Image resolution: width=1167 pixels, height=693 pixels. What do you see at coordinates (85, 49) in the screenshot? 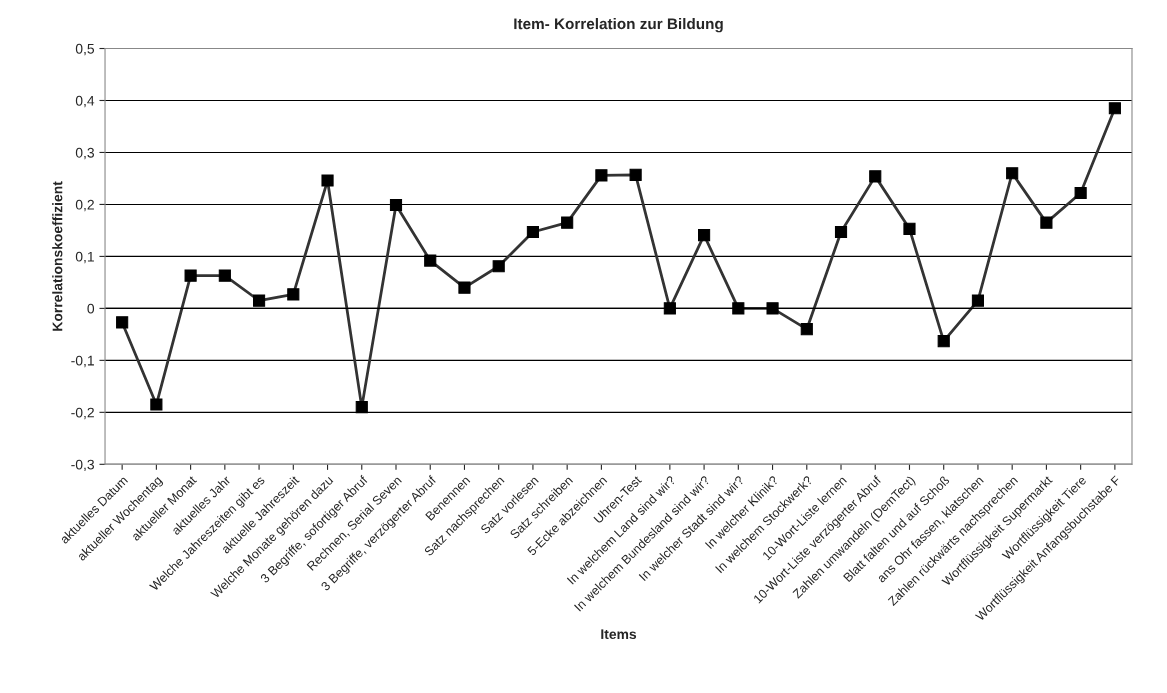
I see `y-tick-label: 0,5` at bounding box center [85, 49].